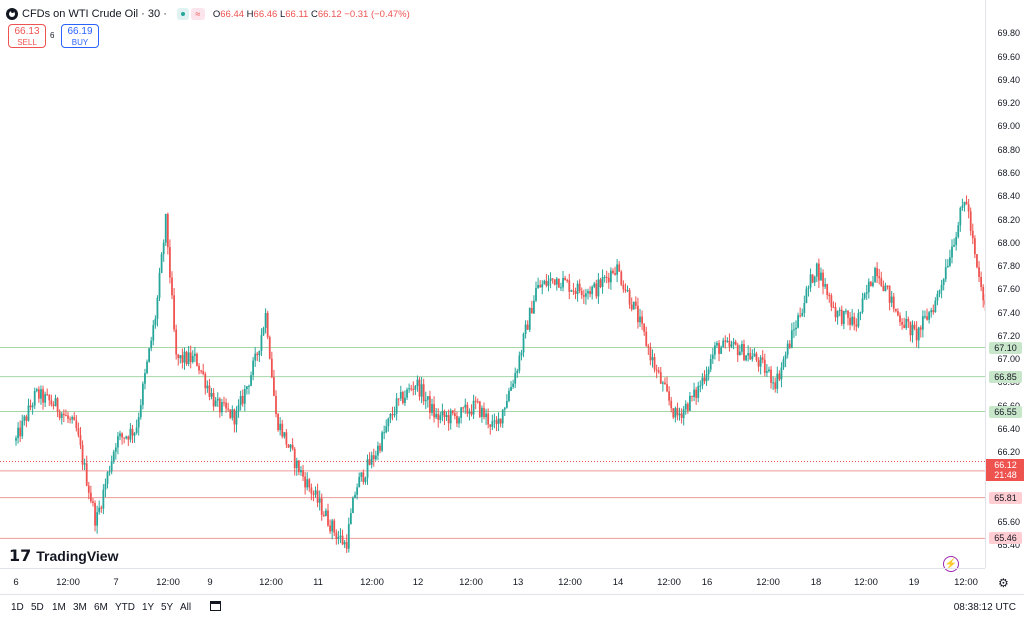 The image size is (1024, 622). Describe the element at coordinates (1005, 411) in the screenshot. I see `level-price-tag: 66.55` at that location.